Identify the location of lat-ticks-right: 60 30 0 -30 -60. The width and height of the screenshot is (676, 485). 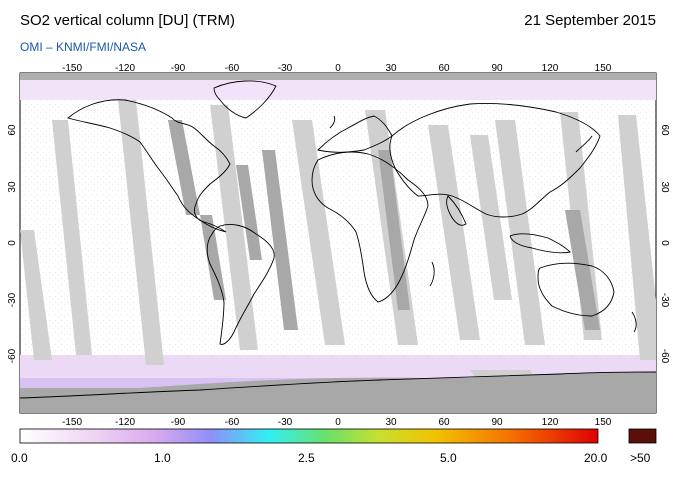
(664, 243).